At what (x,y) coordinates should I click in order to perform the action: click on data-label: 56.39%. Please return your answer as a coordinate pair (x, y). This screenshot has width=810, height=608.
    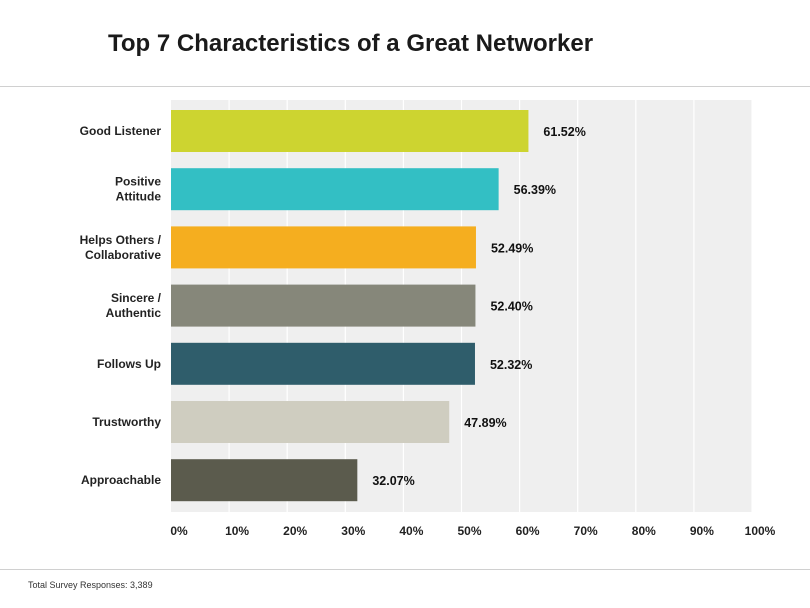
    Looking at the image, I should click on (535, 190).